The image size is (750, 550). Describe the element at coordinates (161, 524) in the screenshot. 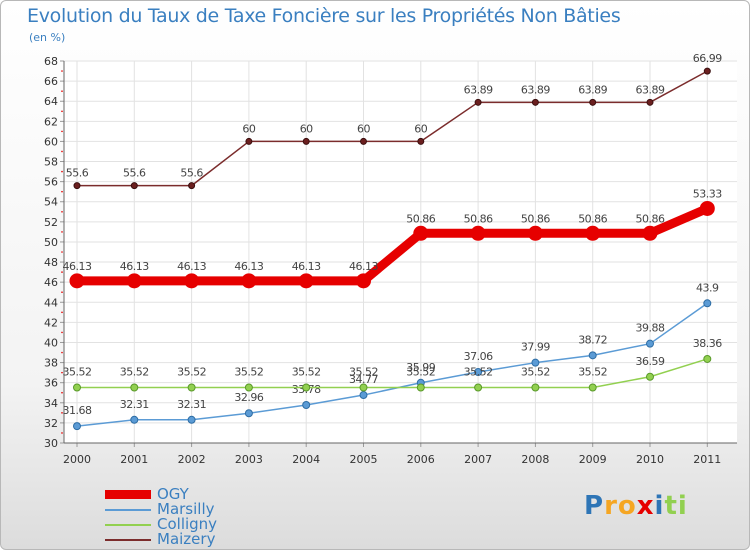

I see `legend-item-colligny: Colligny` at that location.